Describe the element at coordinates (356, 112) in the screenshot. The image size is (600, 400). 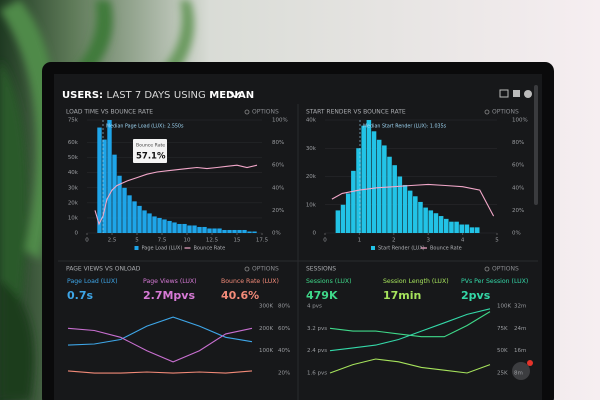
I see `panel-title: START RENDER VS BOUNCE RATE` at that location.